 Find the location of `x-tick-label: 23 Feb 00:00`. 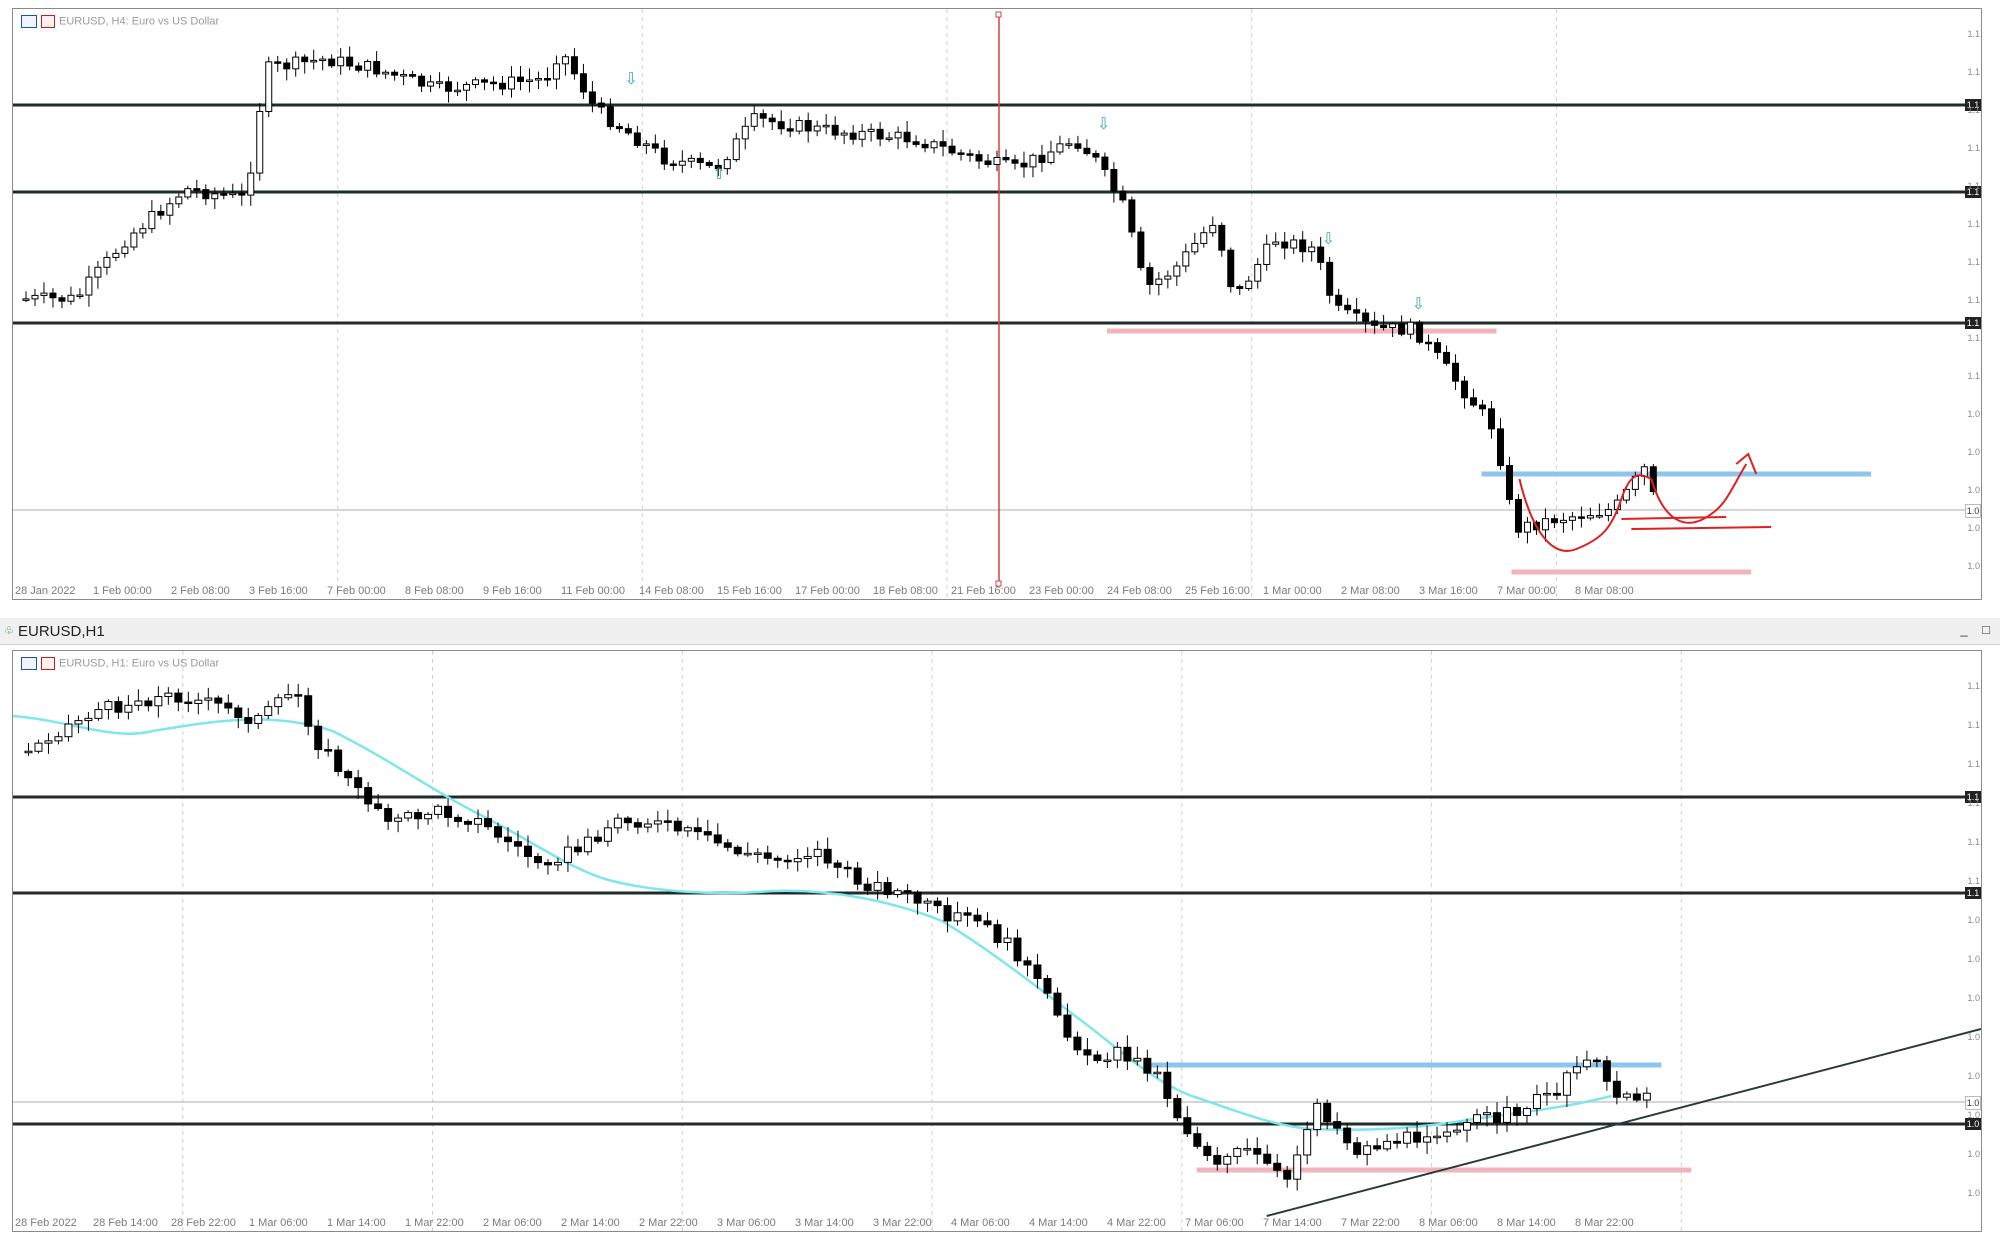

x-tick-label: 23 Feb 00:00 is located at coordinates (1061, 591).